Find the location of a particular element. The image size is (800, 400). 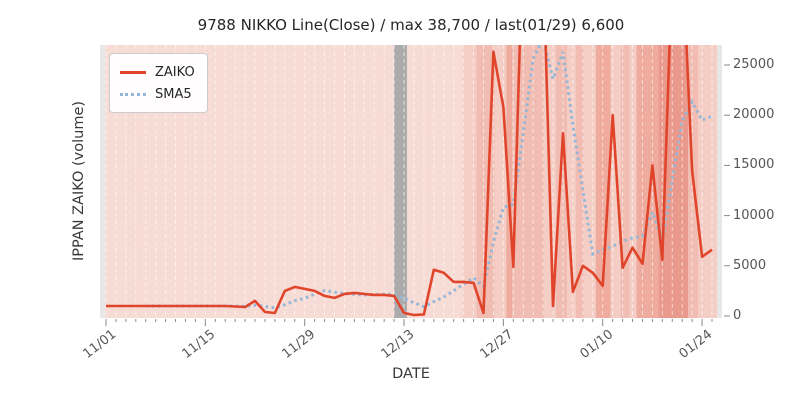

legend: ZAIKO SMA5 is located at coordinates (158, 83).